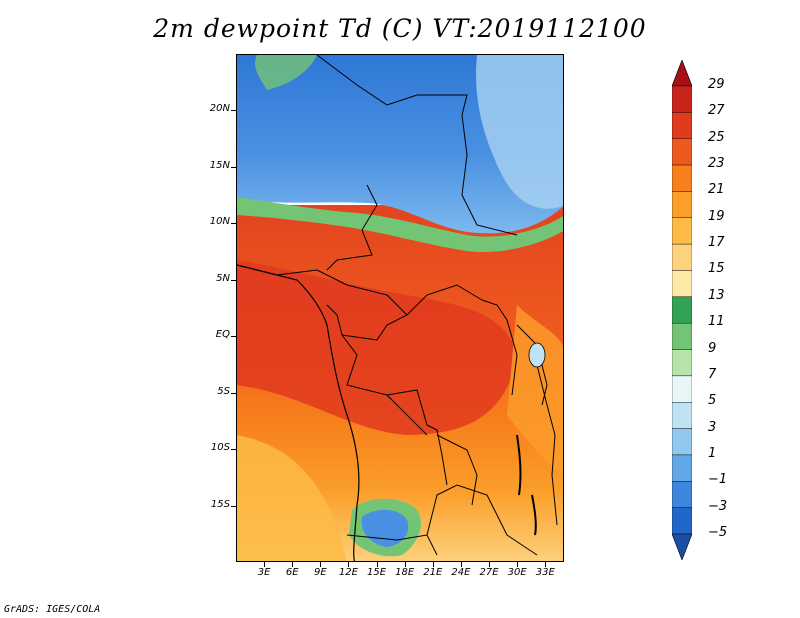  I want to click on longitude-label: 27E, so click(489, 572).